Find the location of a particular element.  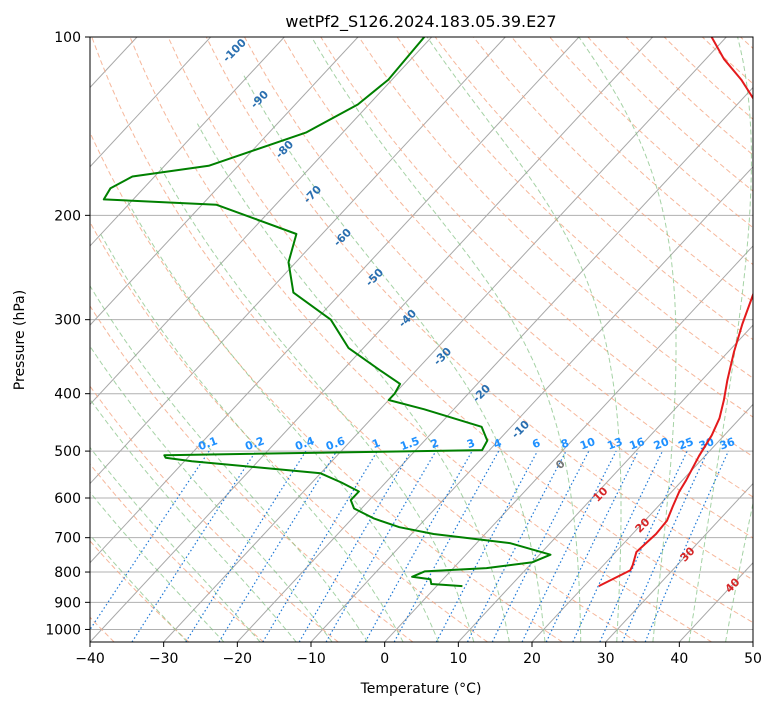

mixing-ratio-label: 3 is located at coordinates (471, 443).